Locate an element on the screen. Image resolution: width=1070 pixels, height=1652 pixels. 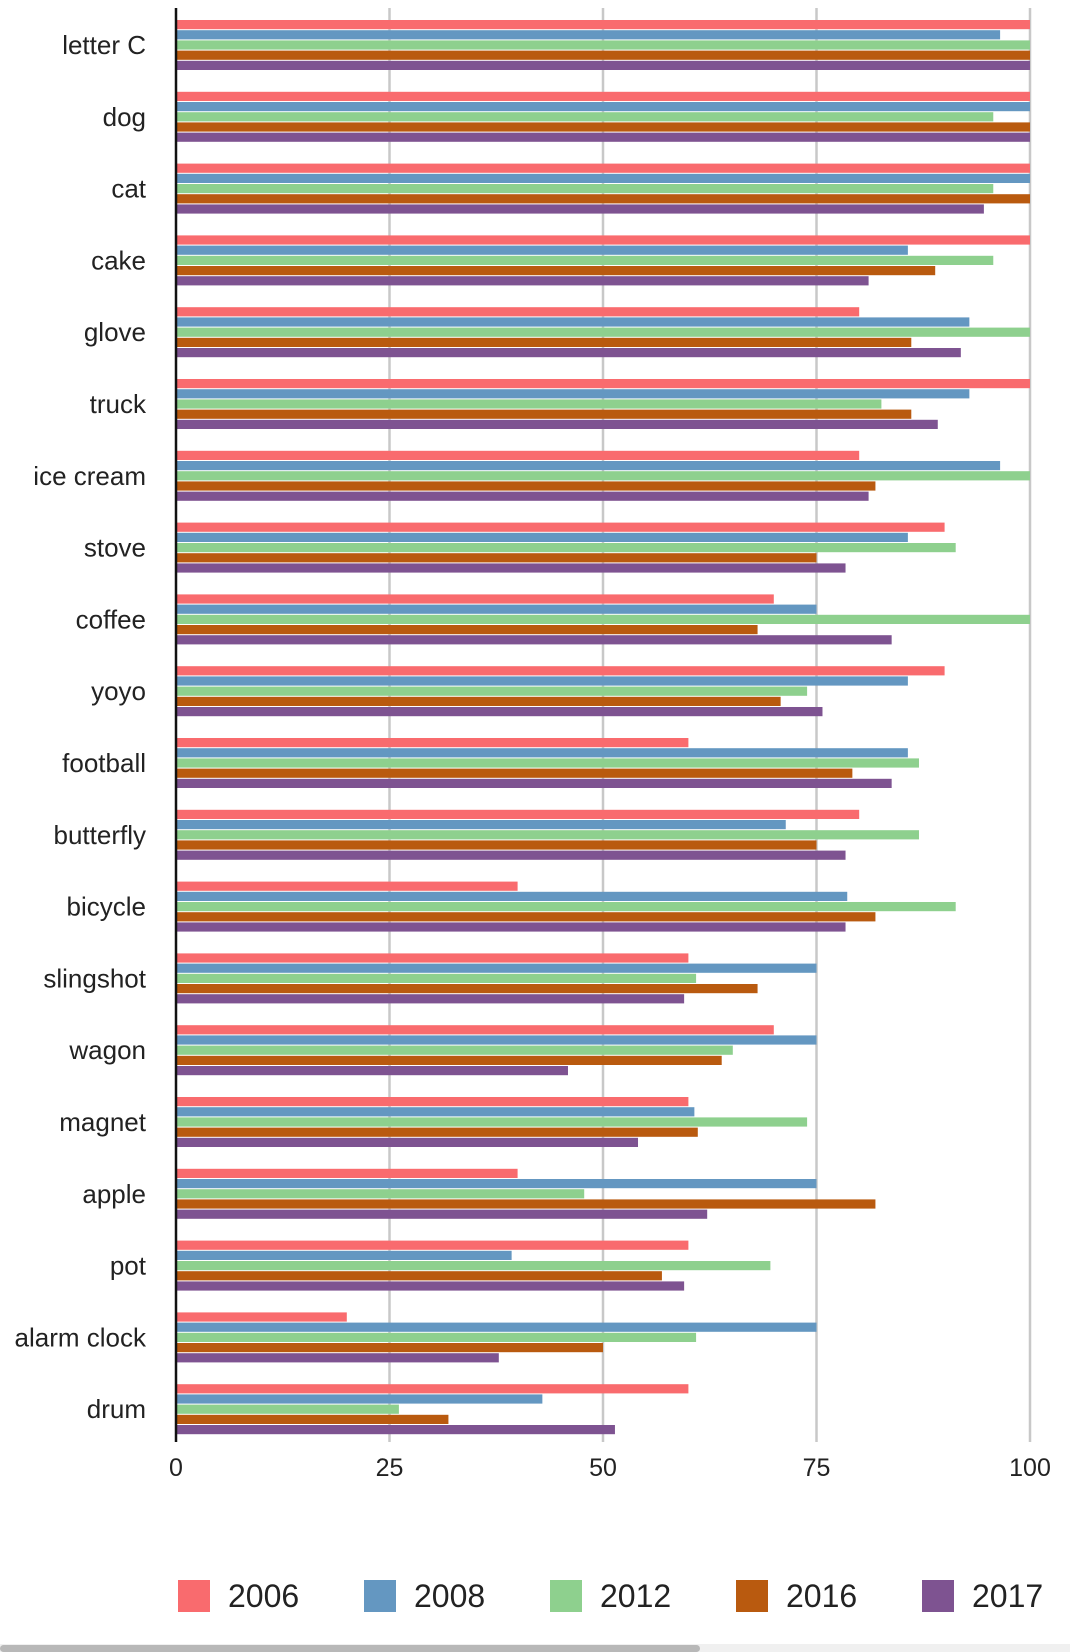
category-label: bicycle is located at coordinates (106, 907).